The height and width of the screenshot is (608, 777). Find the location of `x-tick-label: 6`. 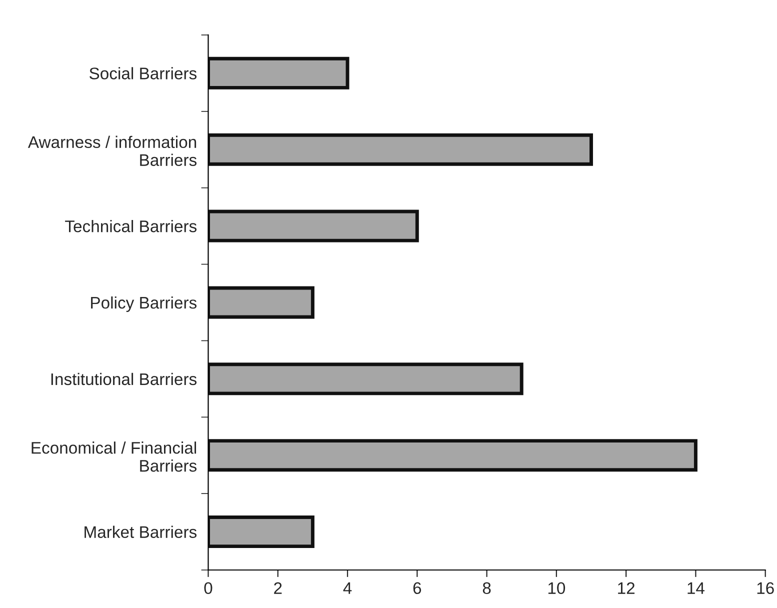

x-tick-label: 6 is located at coordinates (417, 588).